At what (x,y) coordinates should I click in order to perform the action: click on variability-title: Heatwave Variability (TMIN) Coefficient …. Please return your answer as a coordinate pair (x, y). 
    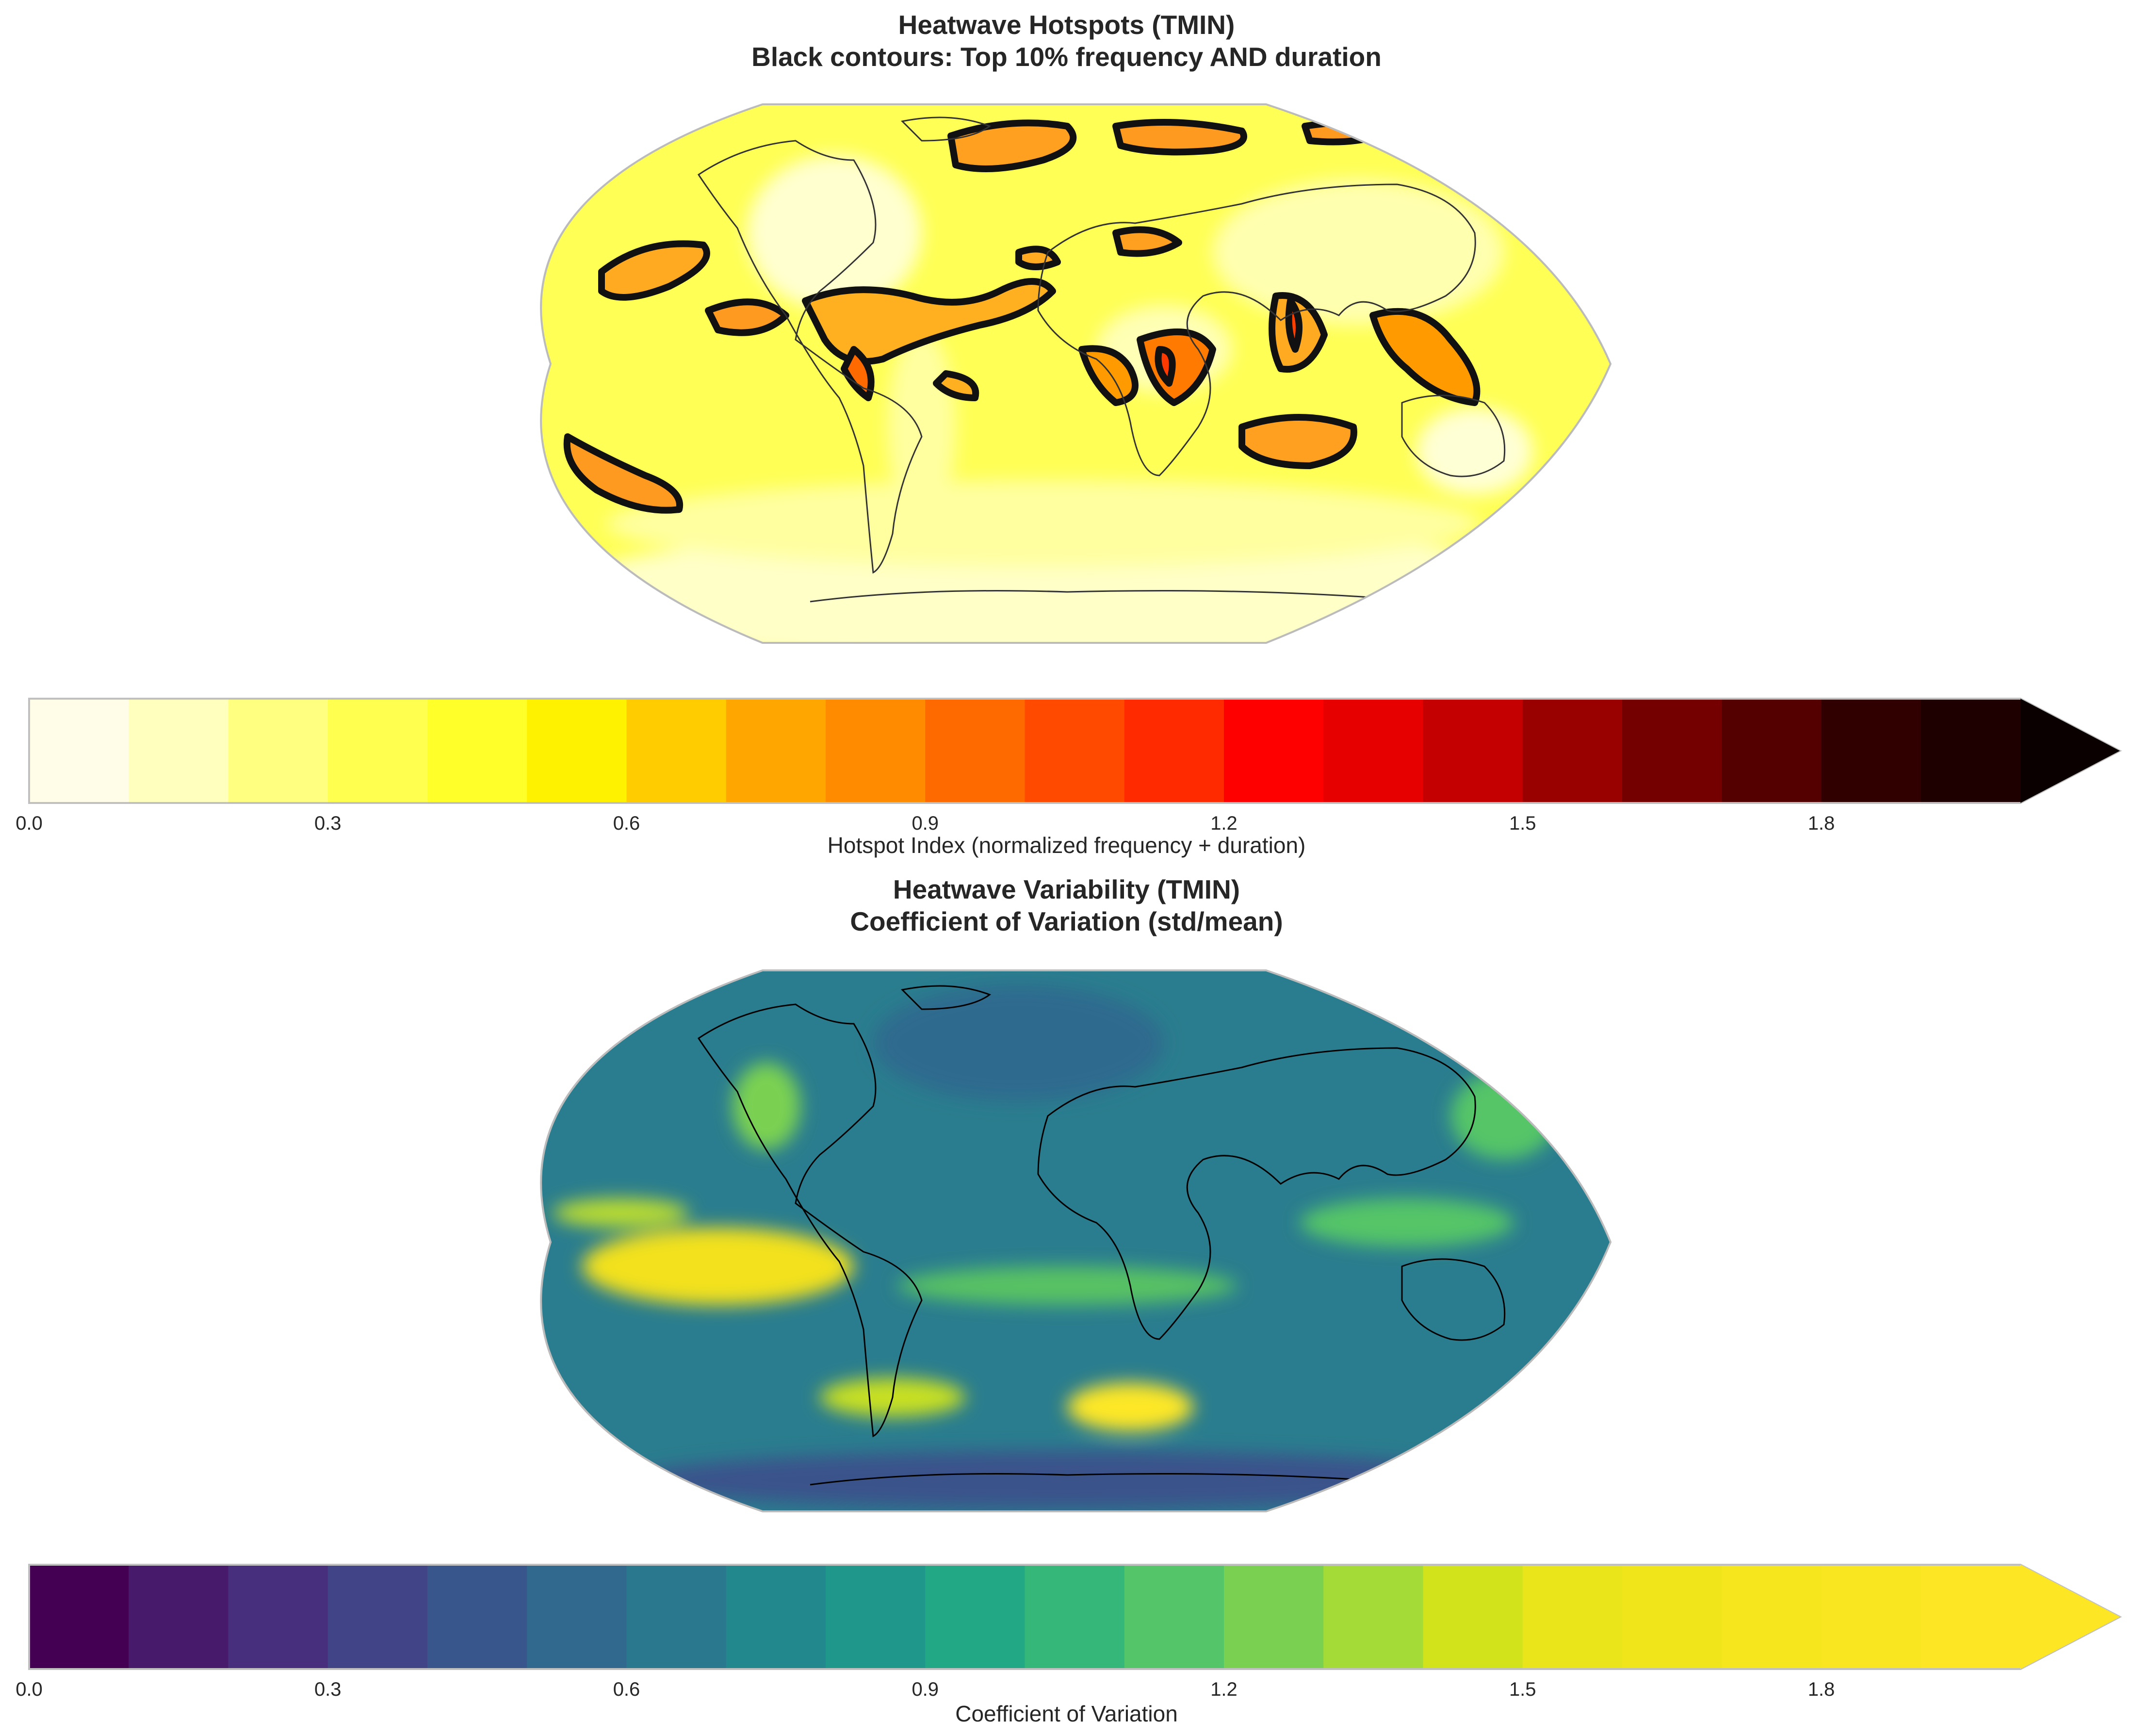
    Looking at the image, I should click on (1066, 905).